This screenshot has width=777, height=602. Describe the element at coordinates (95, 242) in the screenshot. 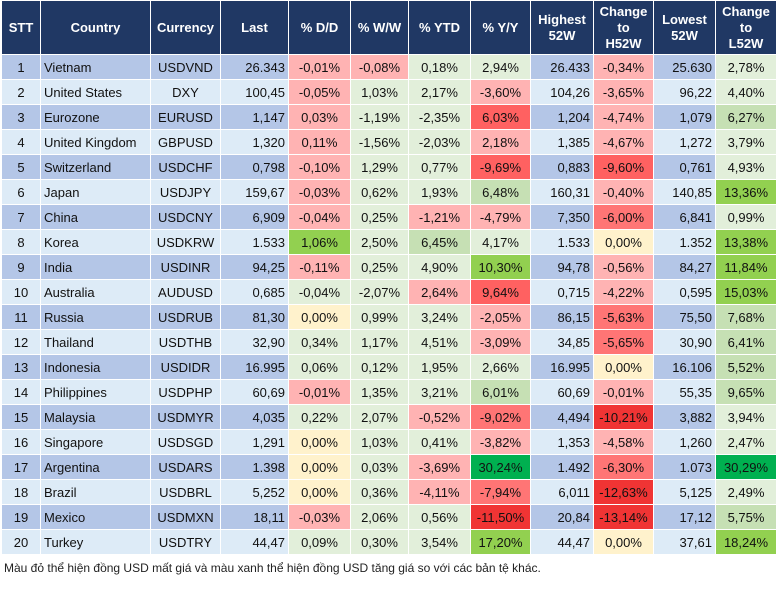

I see `country-cell: Korea` at that location.